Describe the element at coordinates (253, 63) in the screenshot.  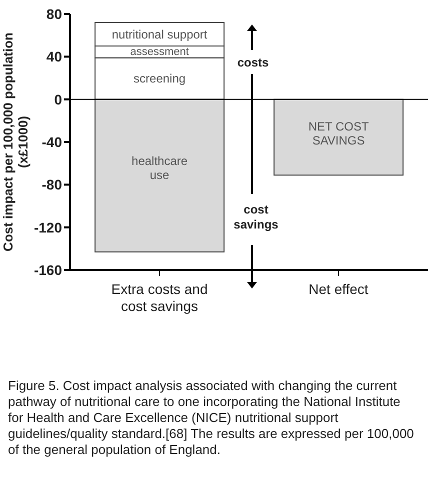
I see `annotation: costs` at that location.